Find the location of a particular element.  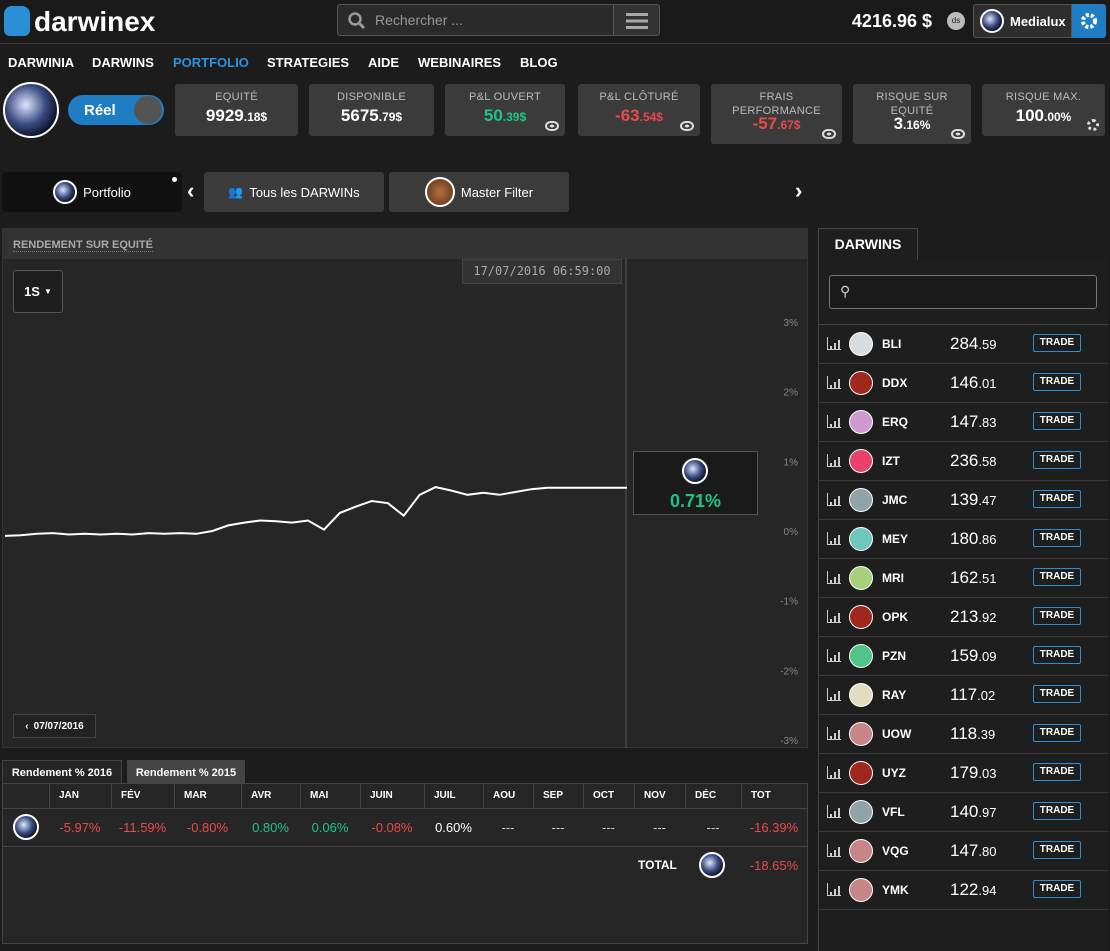

start-date-button: ‹ 07/07/2016 is located at coordinates (54, 726).